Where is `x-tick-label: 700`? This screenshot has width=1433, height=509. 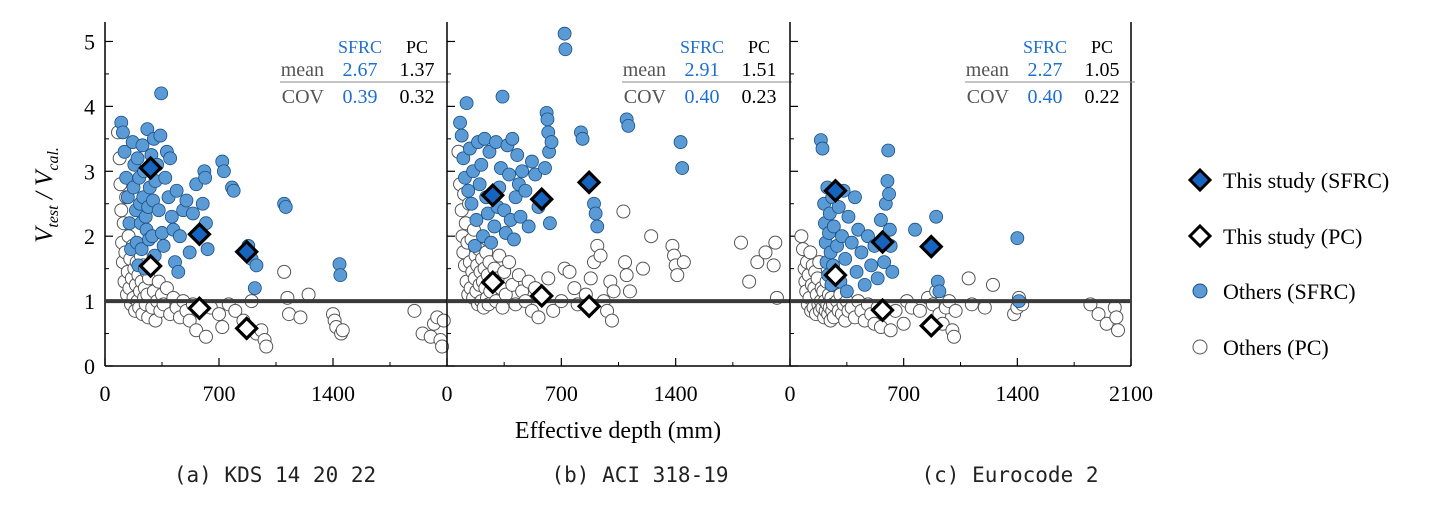
x-tick-label: 700 is located at coordinates (903, 393).